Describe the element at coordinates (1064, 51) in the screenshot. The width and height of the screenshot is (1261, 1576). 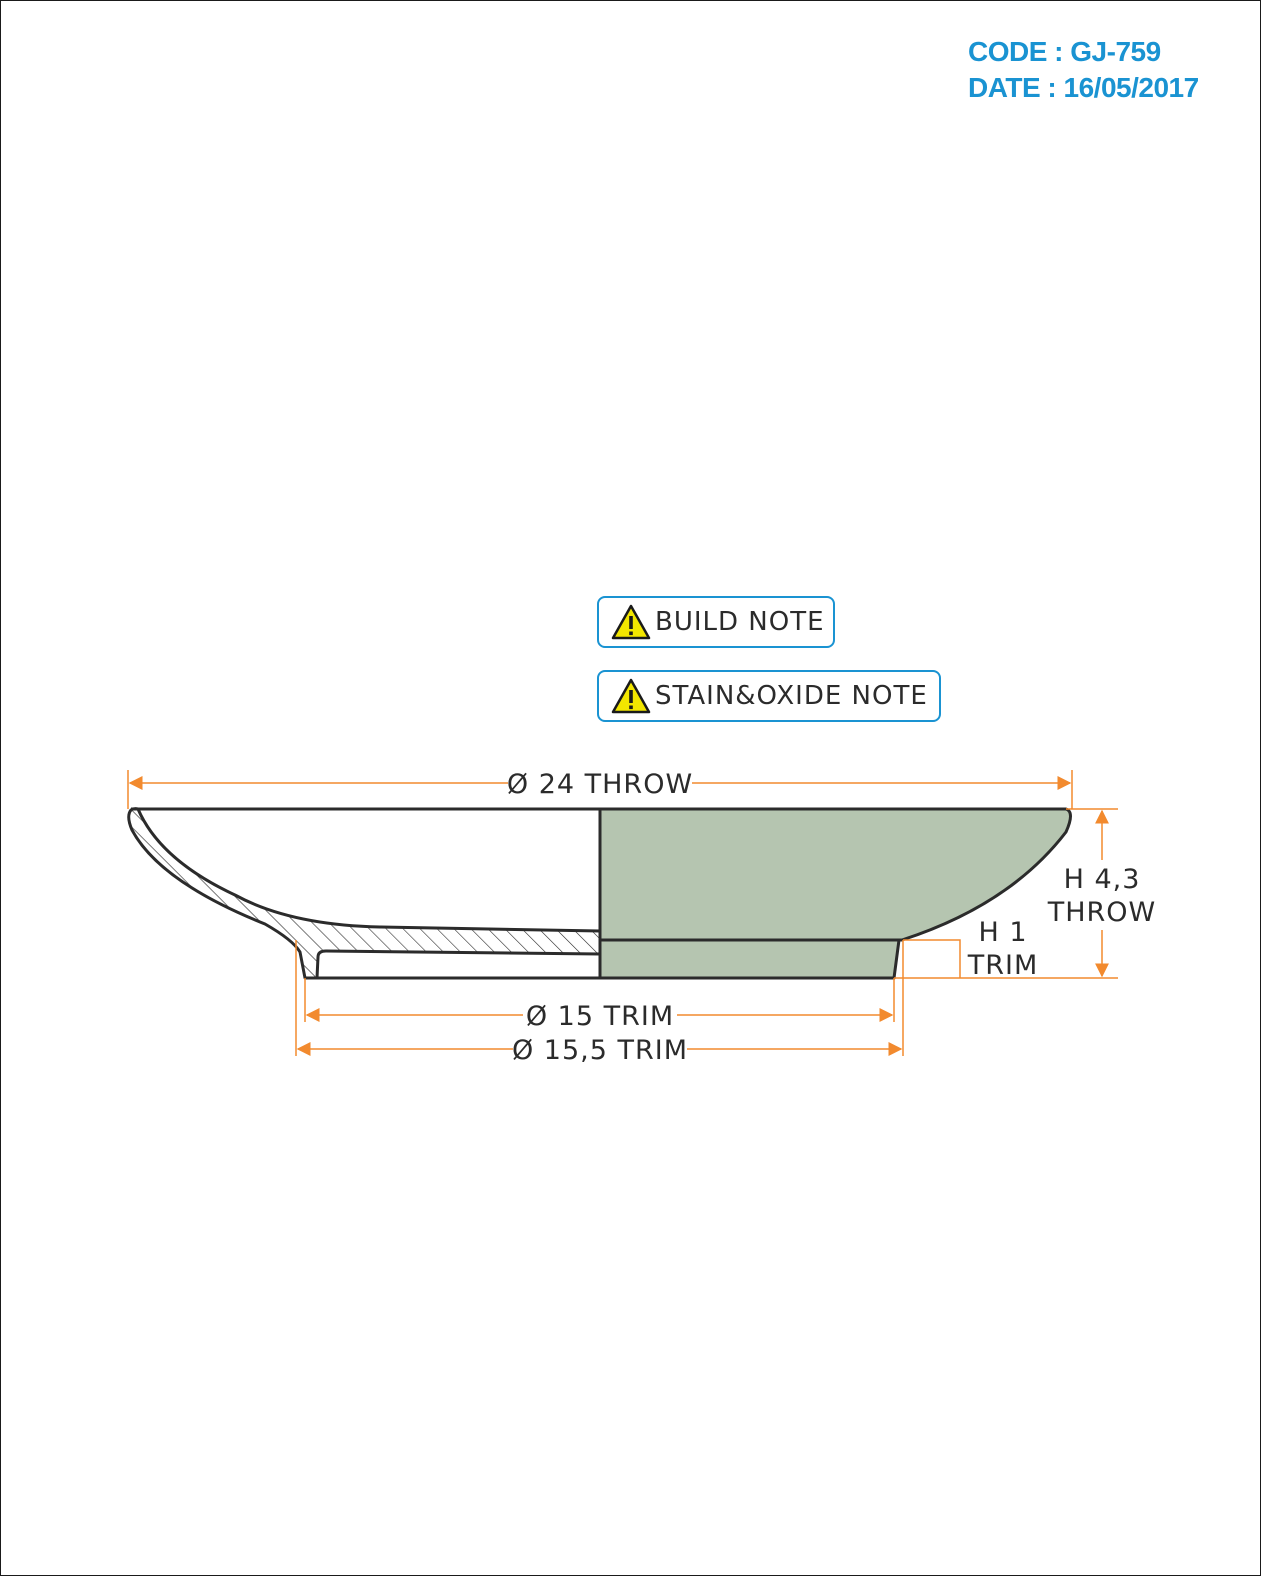
I see `code-label: CODE : GJ-759` at that location.